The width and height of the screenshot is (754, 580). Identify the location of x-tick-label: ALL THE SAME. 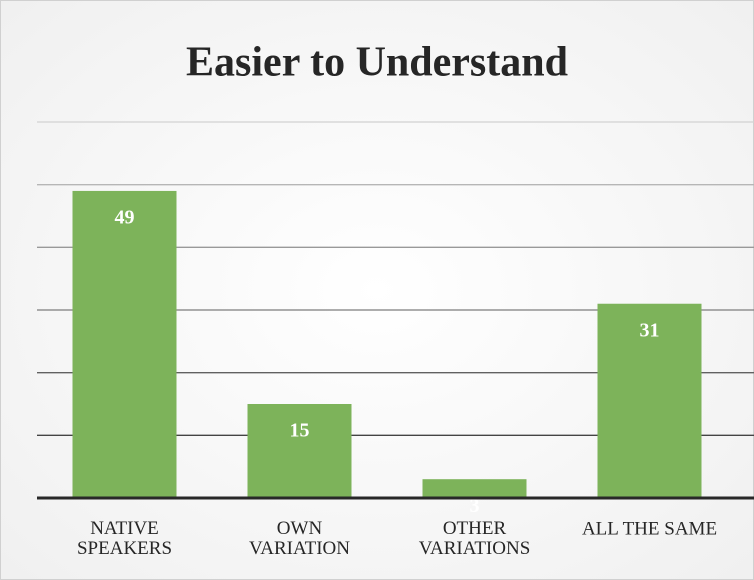
(649, 528).